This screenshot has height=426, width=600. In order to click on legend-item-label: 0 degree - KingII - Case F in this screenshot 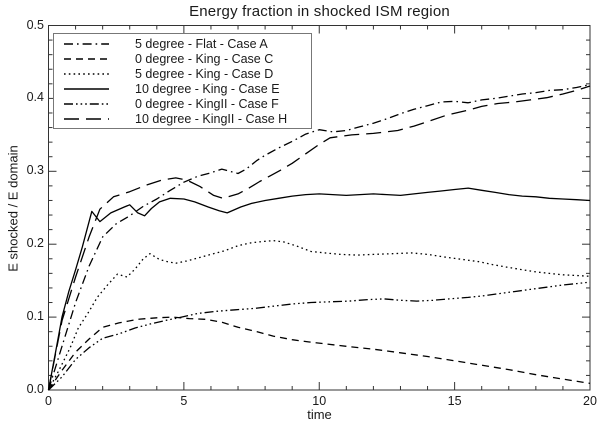, I will do `click(207, 103)`.